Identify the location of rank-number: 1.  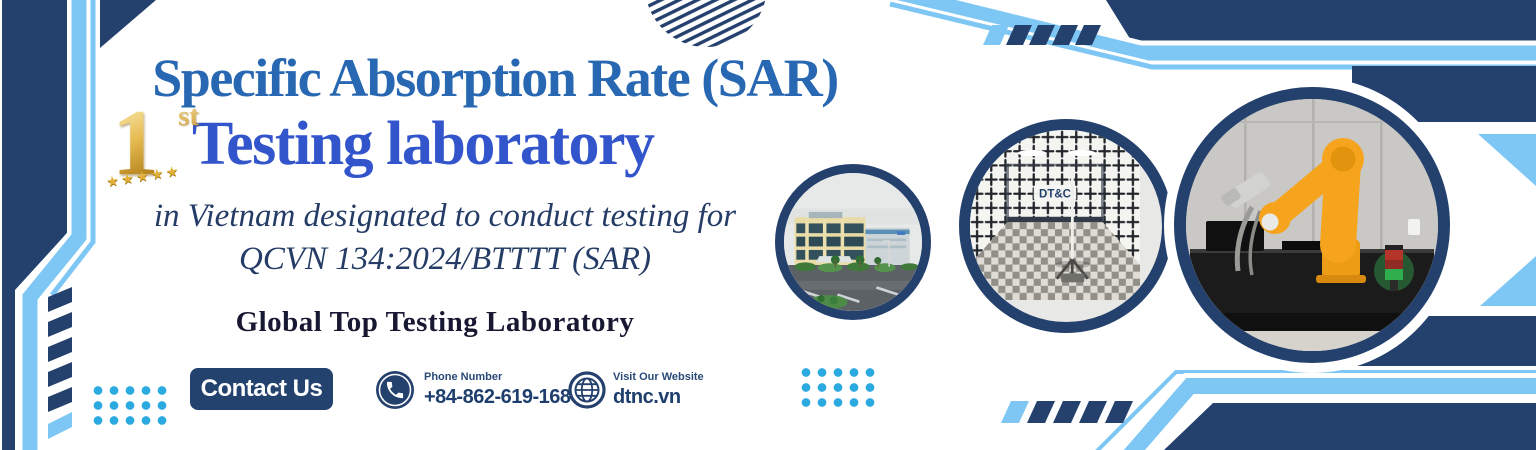
(135, 143).